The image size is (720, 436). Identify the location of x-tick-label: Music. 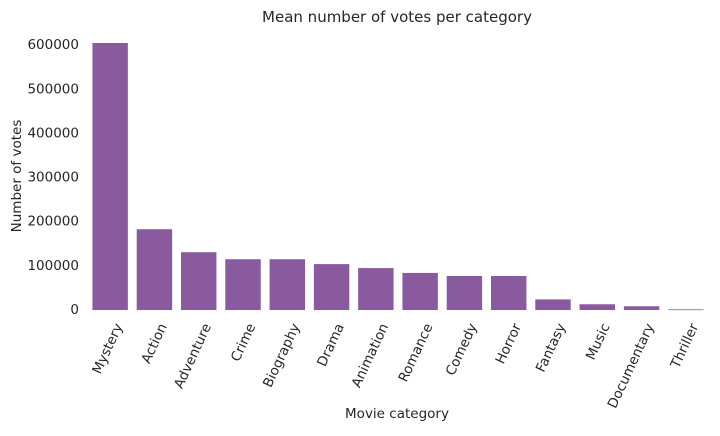
(598, 342).